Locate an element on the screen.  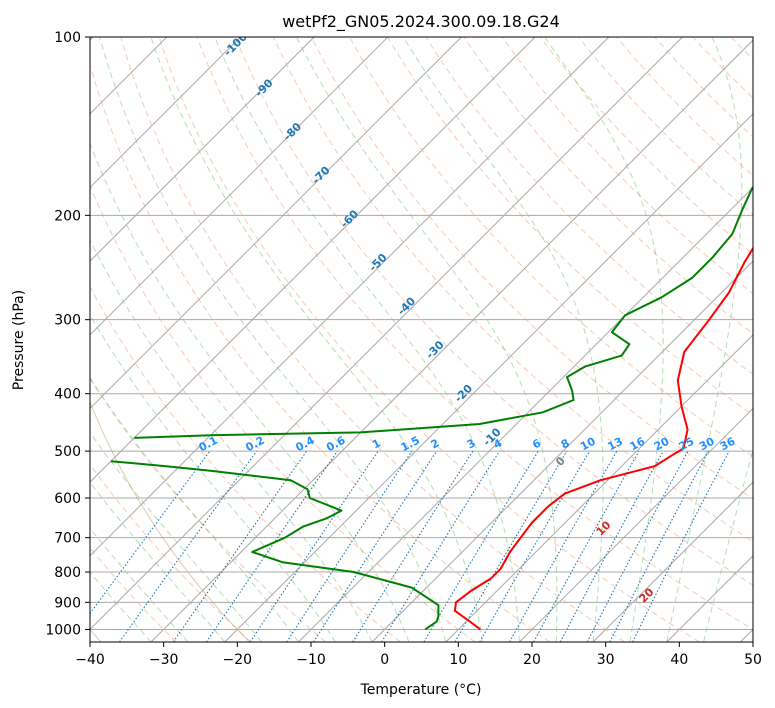
x-tick-label: −10 is located at coordinates (311, 660).